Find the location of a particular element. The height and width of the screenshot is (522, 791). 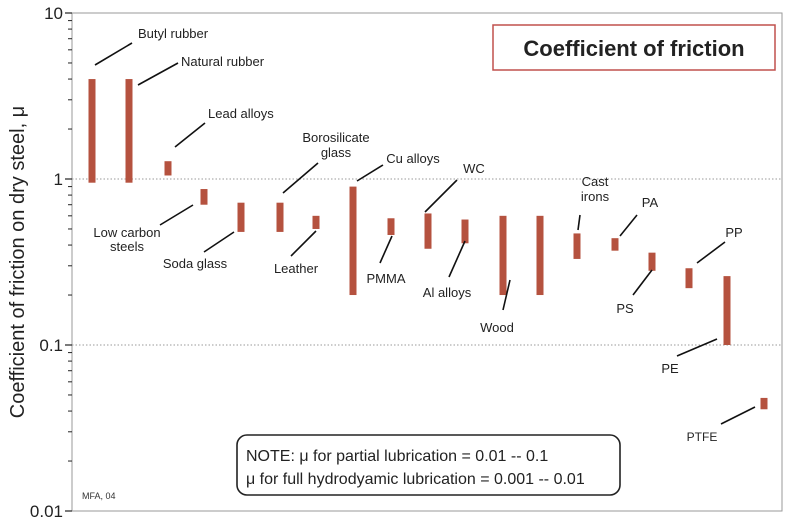

y-tick-label: 0.01 is located at coordinates (46, 511).